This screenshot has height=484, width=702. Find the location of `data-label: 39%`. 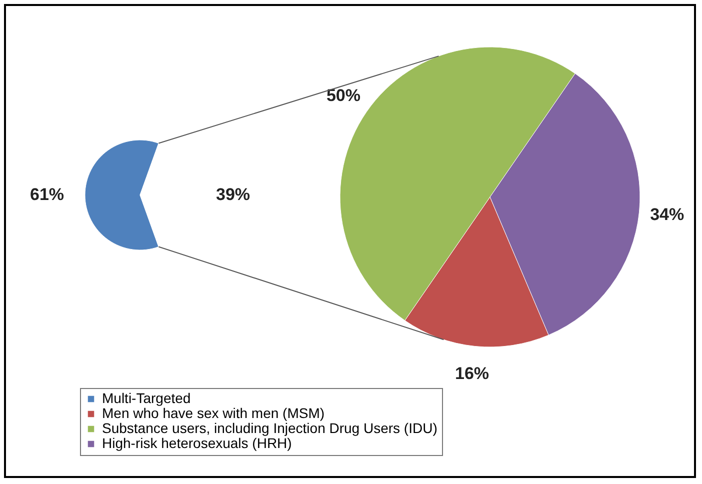

data-label: 39% is located at coordinates (233, 194).